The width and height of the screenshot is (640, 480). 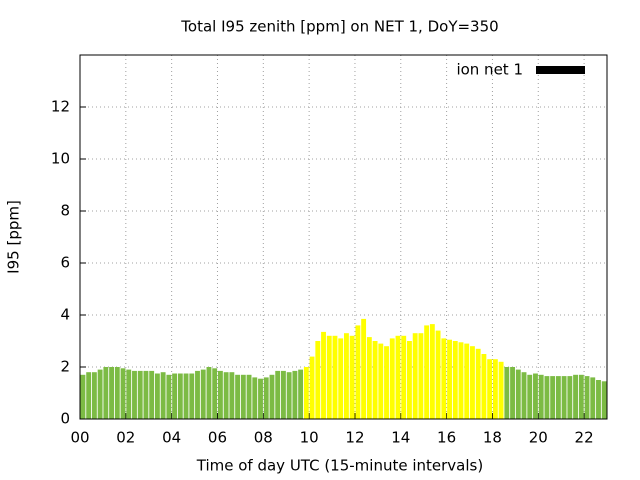 What do you see at coordinates (263, 438) in the screenshot?
I see `x-tick-label: 08` at bounding box center [263, 438].